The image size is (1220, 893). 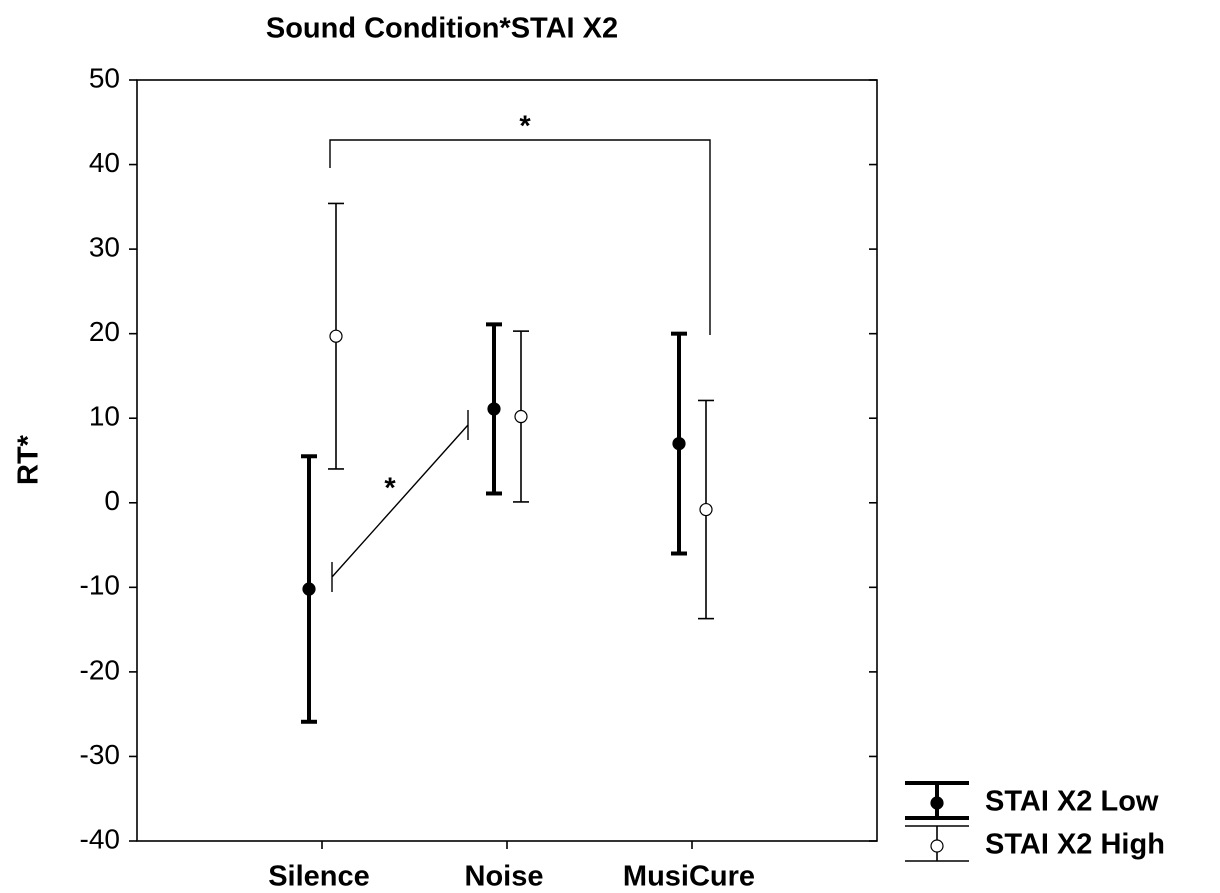 What do you see at coordinates (1072, 802) in the screenshot?
I see `legend-label: STAI X2 Low` at bounding box center [1072, 802].